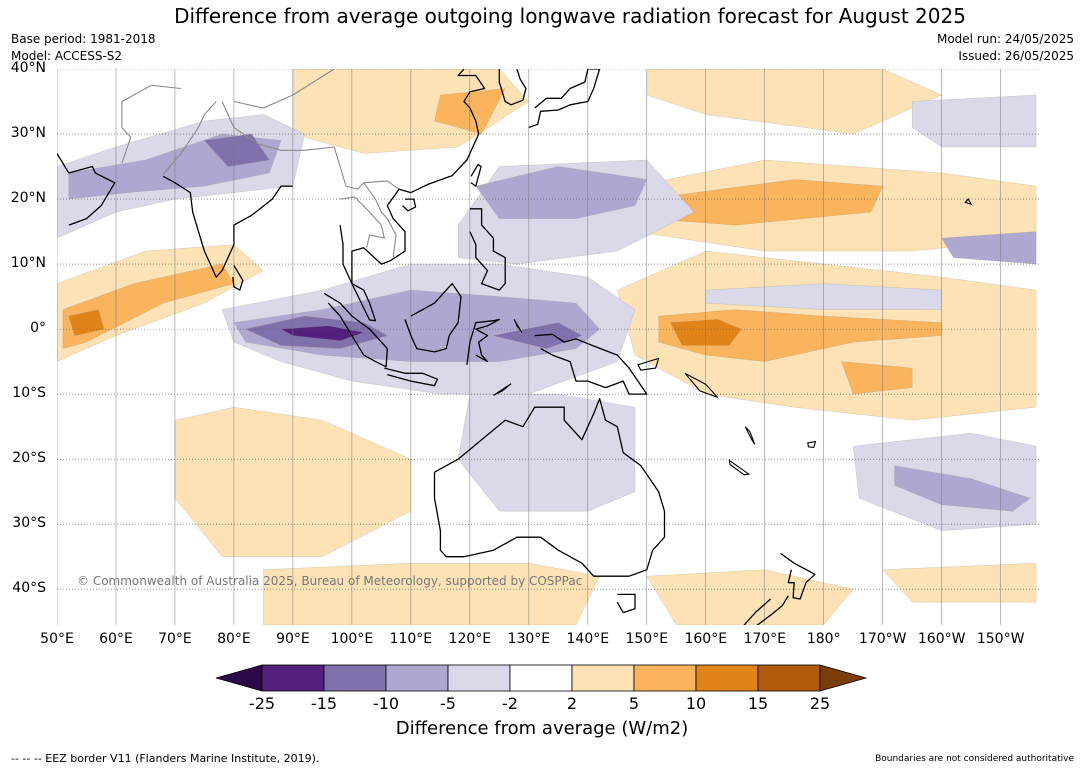 This screenshot has height=770, width=1085. Describe the element at coordinates (588, 639) in the screenshot. I see `longitude-label: 140°E` at that location.